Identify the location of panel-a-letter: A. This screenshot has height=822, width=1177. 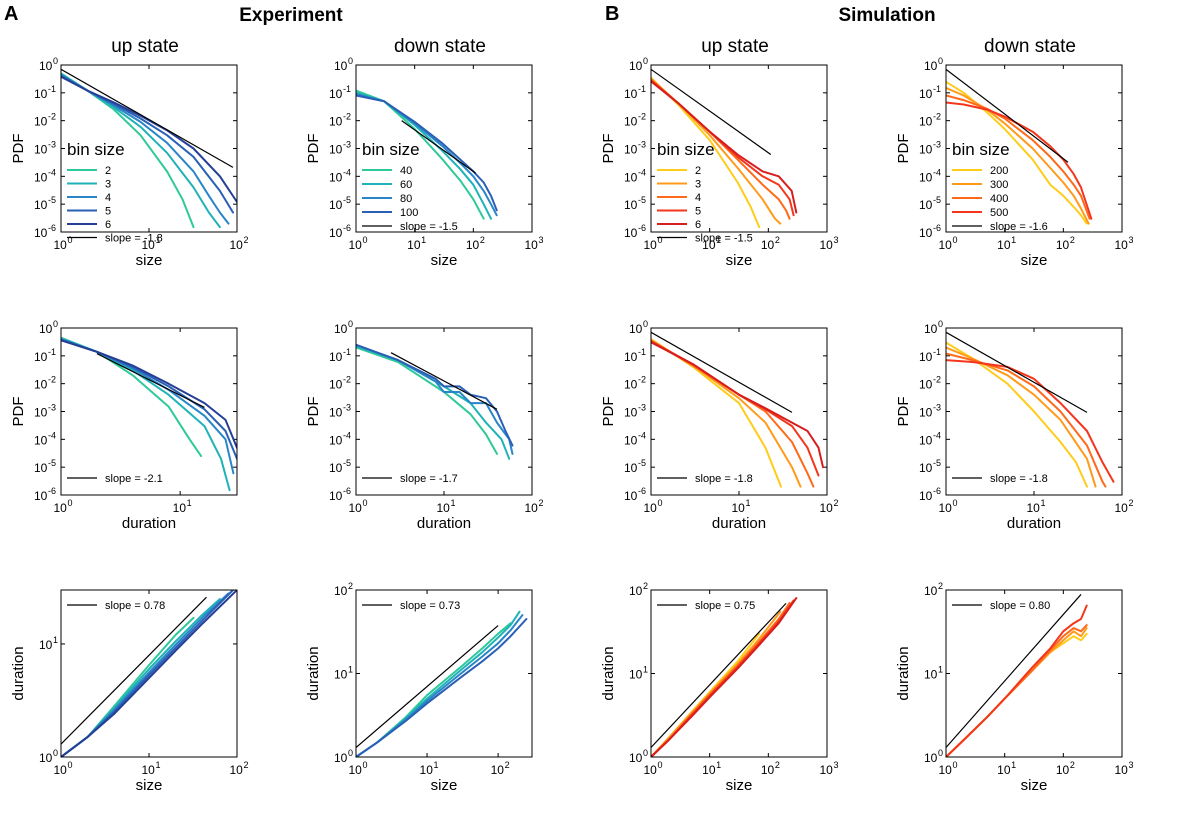
(11, 14).